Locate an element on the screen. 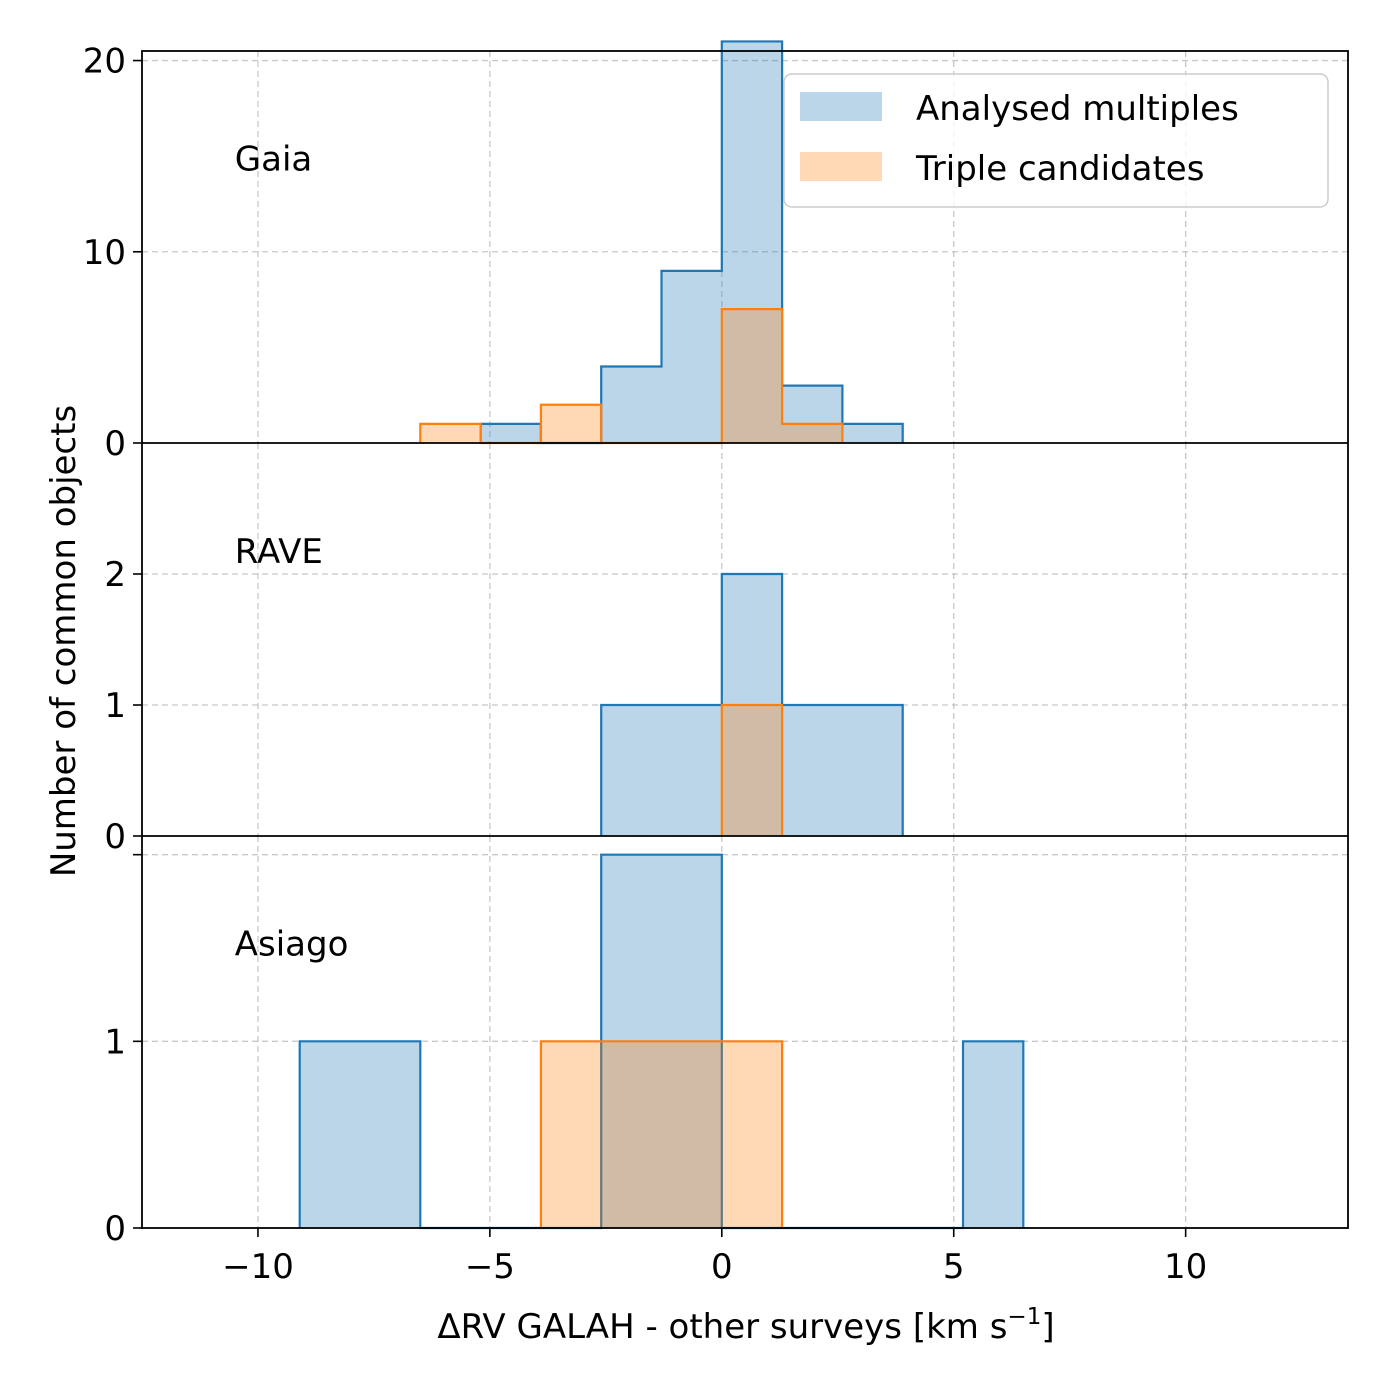 The height and width of the screenshot is (1400, 1400). legend-frame is located at coordinates (1056, 140).